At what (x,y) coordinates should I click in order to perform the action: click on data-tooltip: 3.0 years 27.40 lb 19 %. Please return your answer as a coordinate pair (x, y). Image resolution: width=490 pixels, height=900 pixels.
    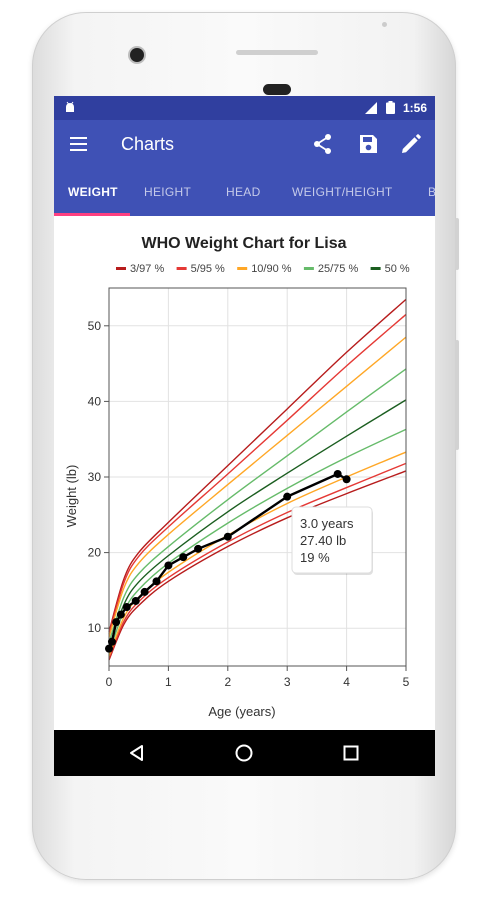
    Looking at the image, I should click on (332, 540).